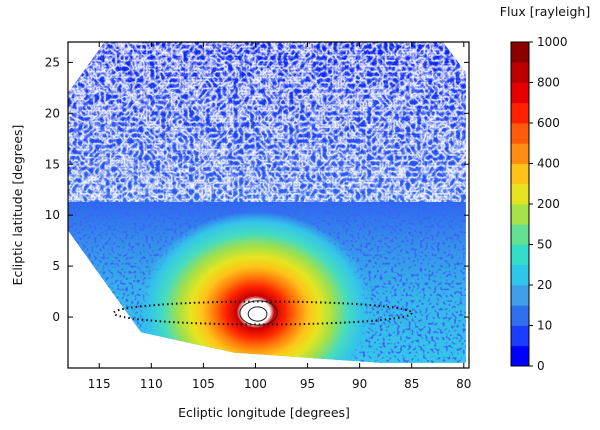  Describe the element at coordinates (52, 215) in the screenshot. I see `y-tick-label: 10` at that location.